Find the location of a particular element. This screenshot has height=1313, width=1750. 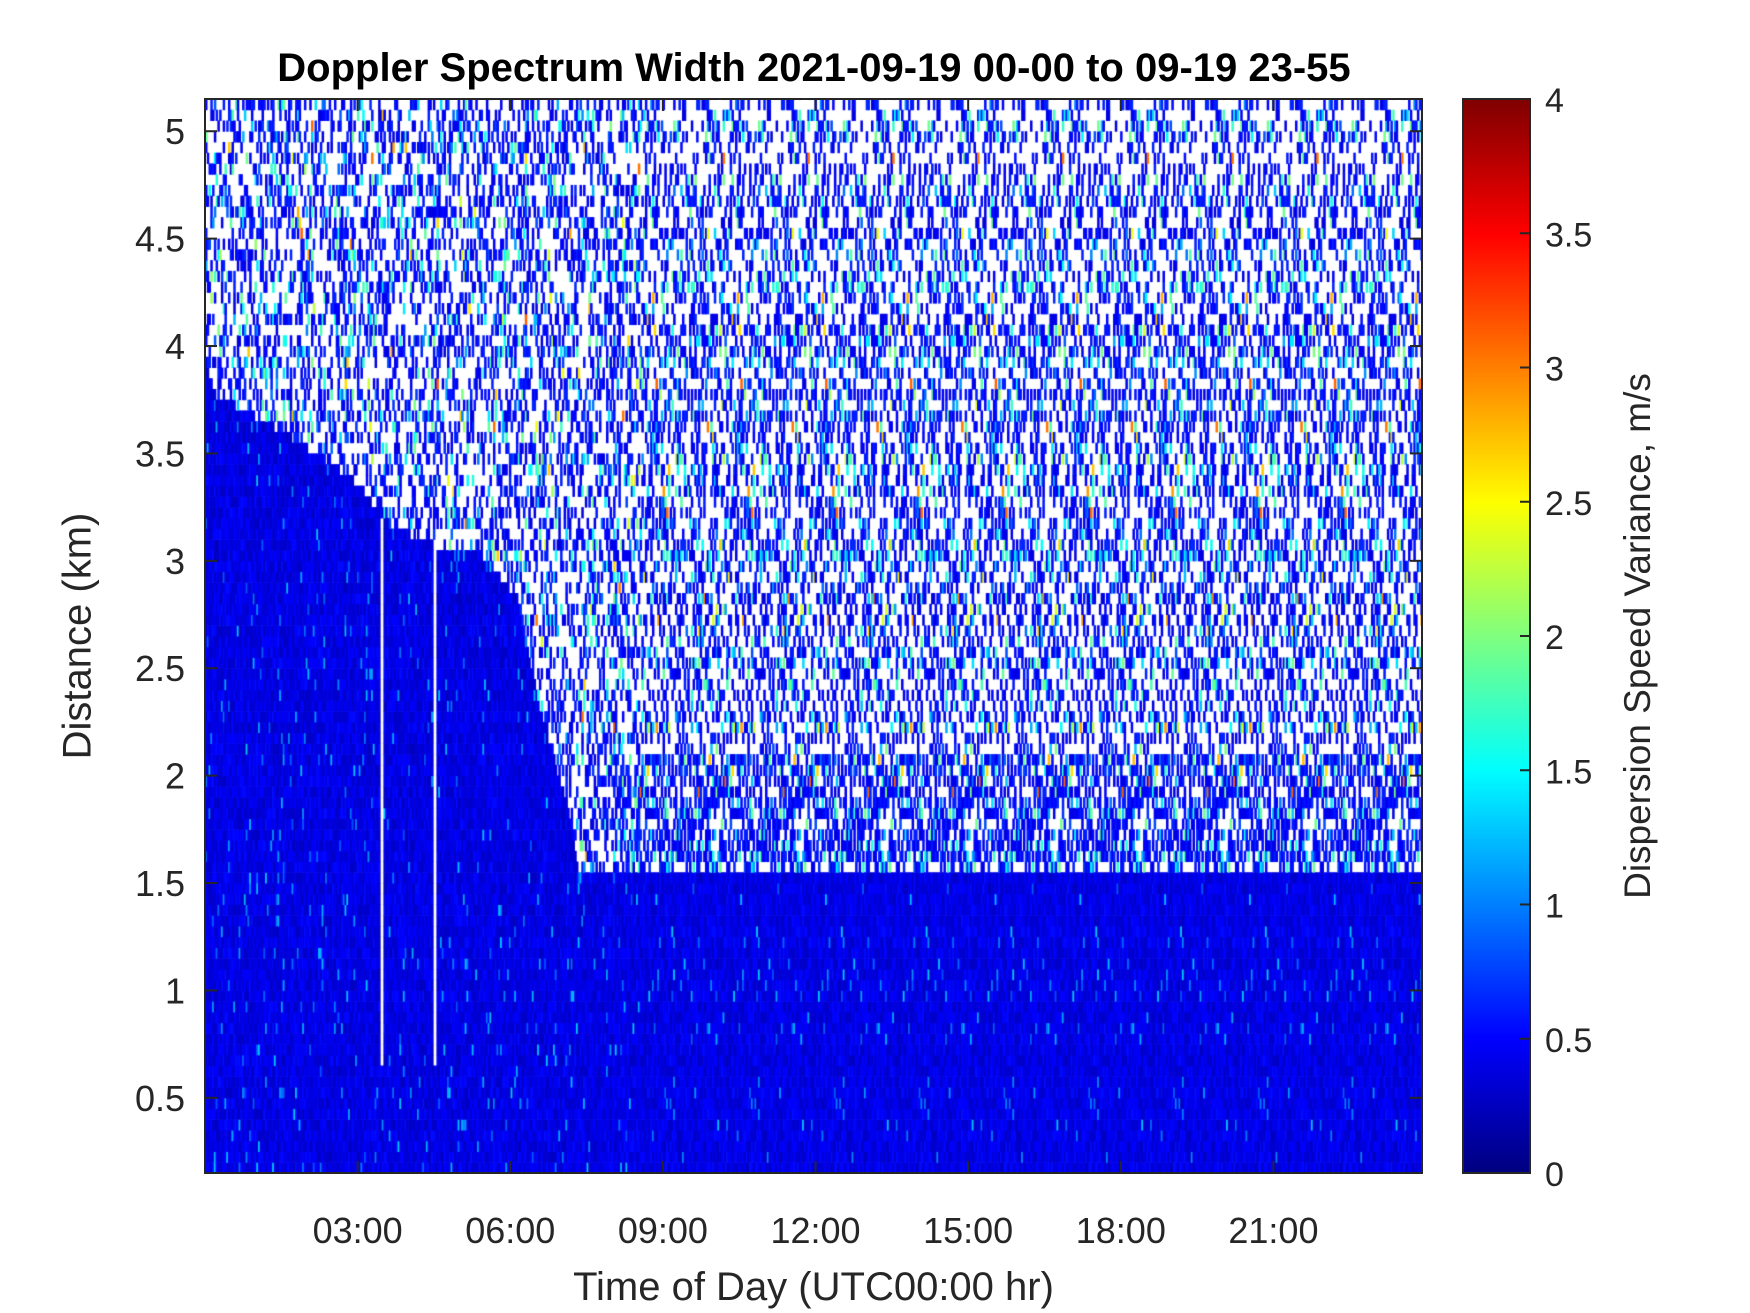

colorbar-tick-label: 2.5 is located at coordinates (1568, 504).